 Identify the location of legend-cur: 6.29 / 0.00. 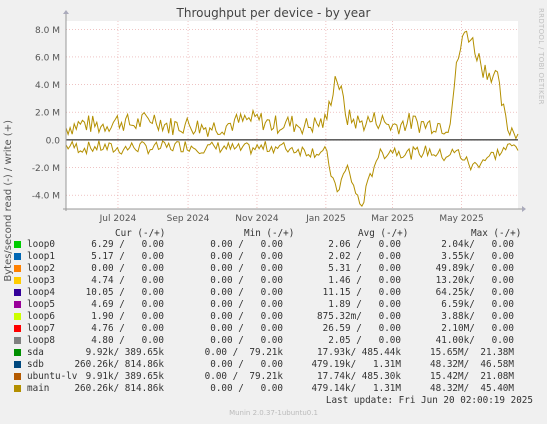
(127, 244).